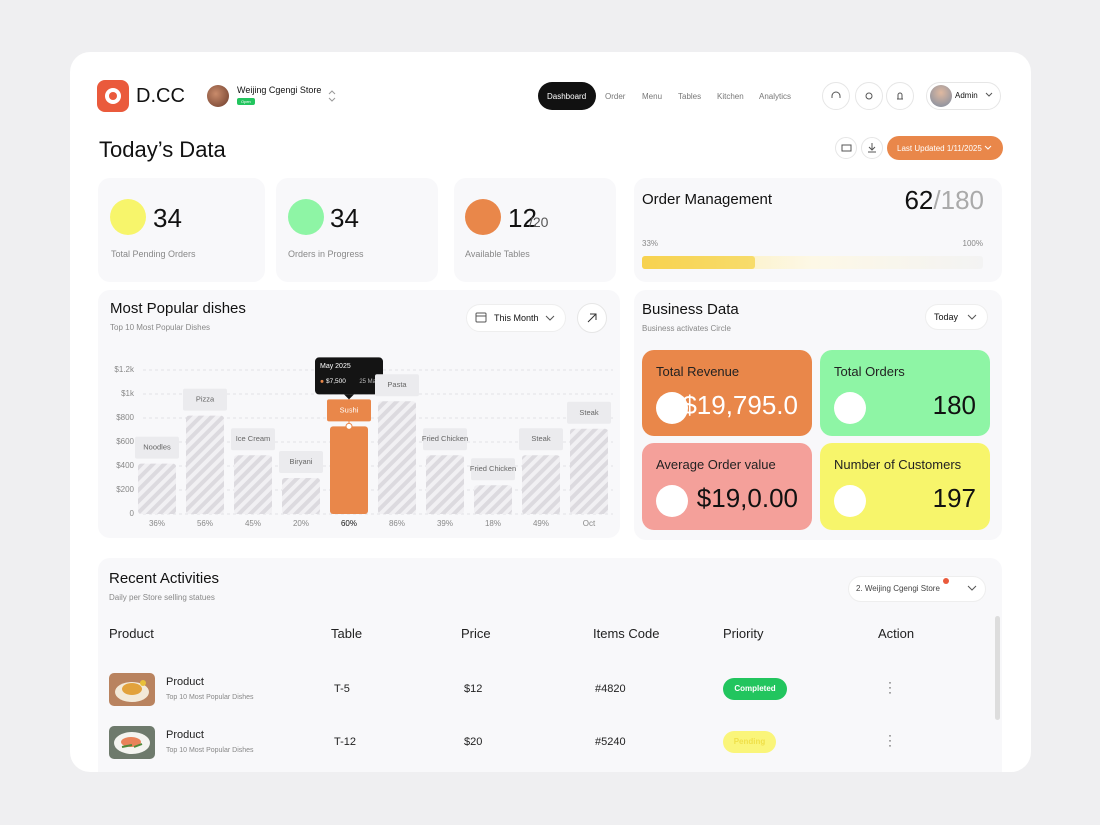 The image size is (1100, 825). Describe the element at coordinates (349, 523) in the screenshot. I see `x-tick-label: 60%` at that location.